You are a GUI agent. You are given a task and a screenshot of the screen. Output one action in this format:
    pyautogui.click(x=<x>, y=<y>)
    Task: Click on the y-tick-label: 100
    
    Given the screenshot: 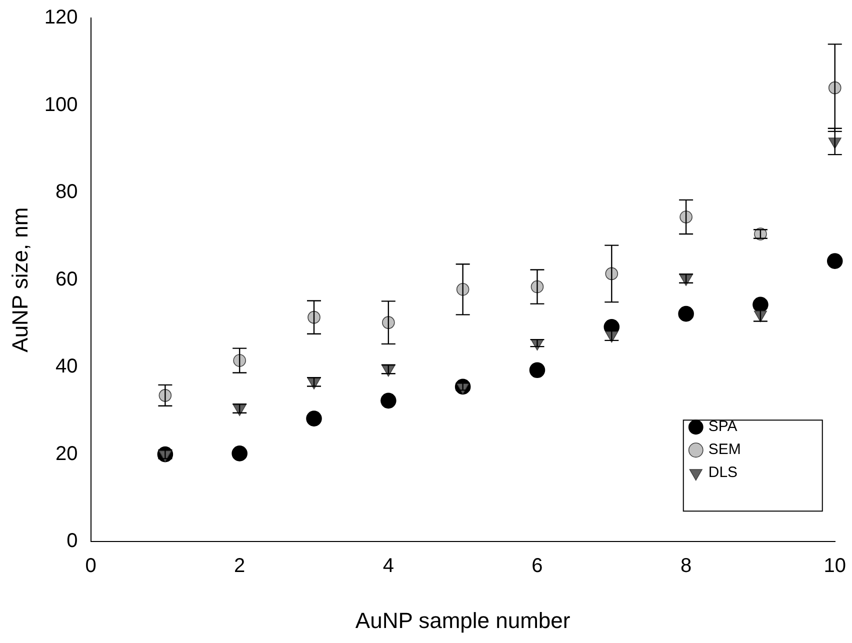 What is the action you would take?
    pyautogui.click(x=61, y=105)
    